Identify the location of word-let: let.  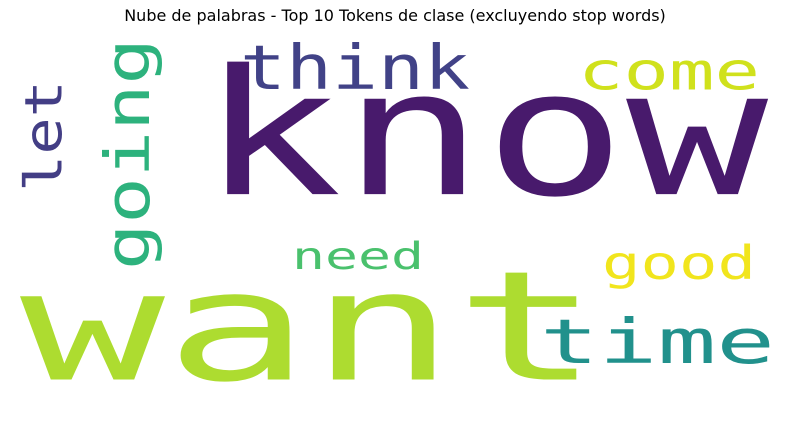
(44, 136).